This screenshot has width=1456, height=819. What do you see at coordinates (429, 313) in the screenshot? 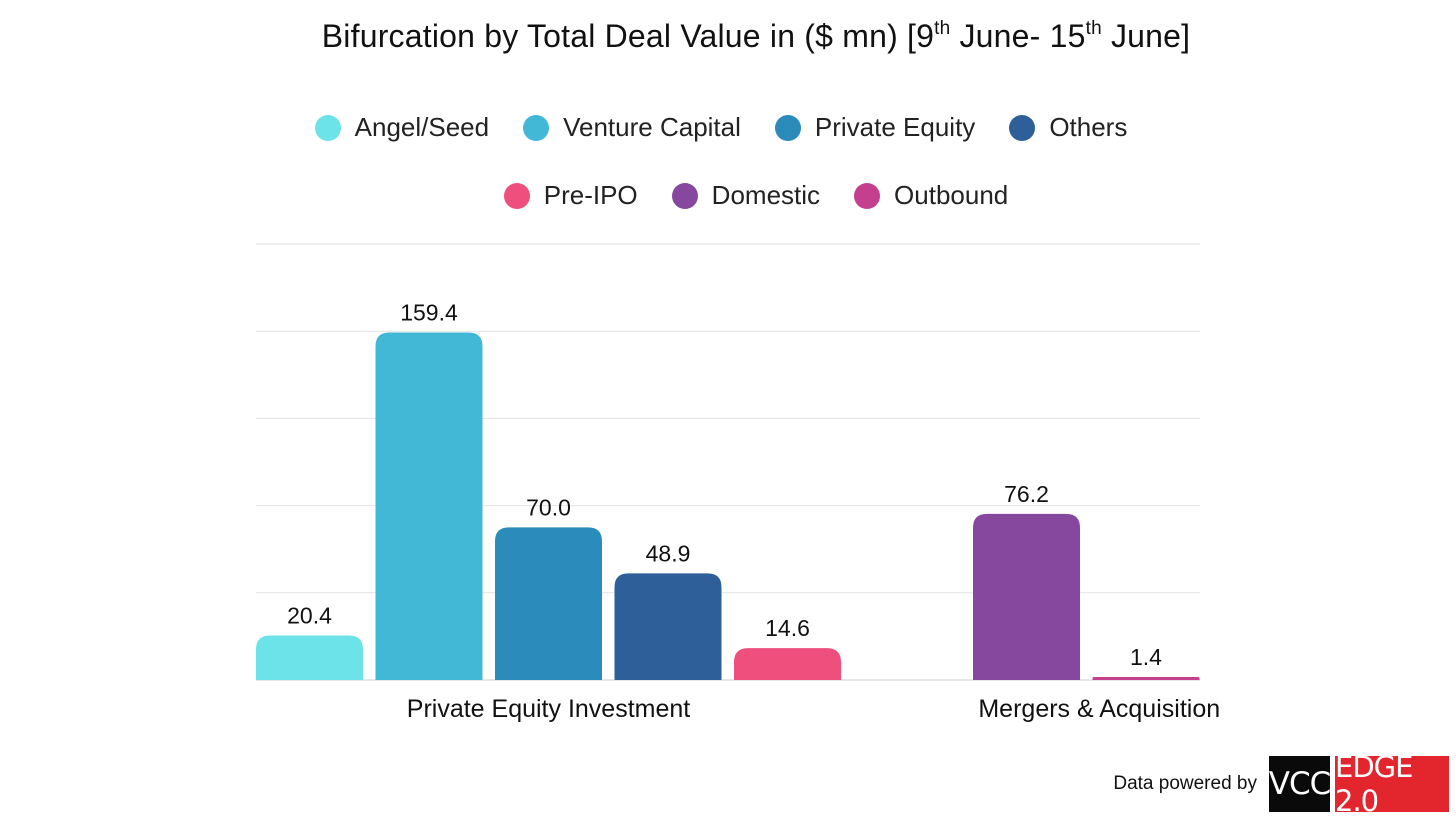
I see `data-label: 159.4` at bounding box center [429, 313].